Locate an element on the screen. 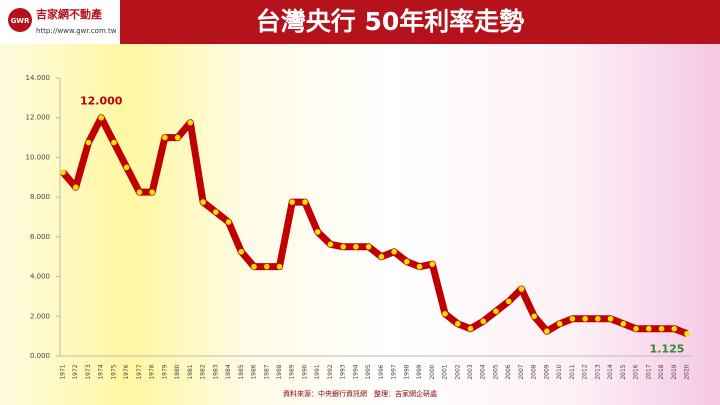  x-tick-label: 1980 is located at coordinates (177, 371).